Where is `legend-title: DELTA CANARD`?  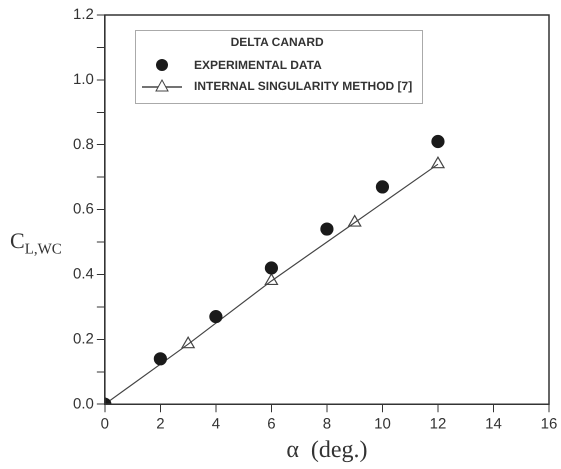 legend-title: DELTA CANARD is located at coordinates (277, 42).